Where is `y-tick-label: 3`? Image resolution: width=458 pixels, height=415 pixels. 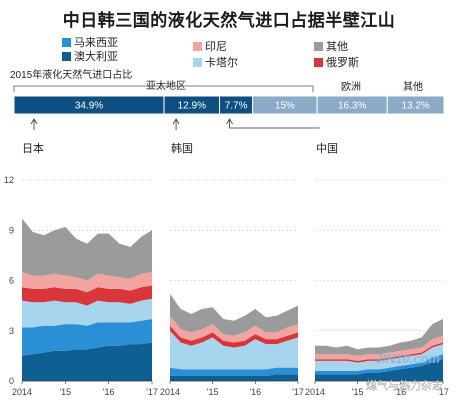
y-tick-label: 3 is located at coordinates (11, 331).